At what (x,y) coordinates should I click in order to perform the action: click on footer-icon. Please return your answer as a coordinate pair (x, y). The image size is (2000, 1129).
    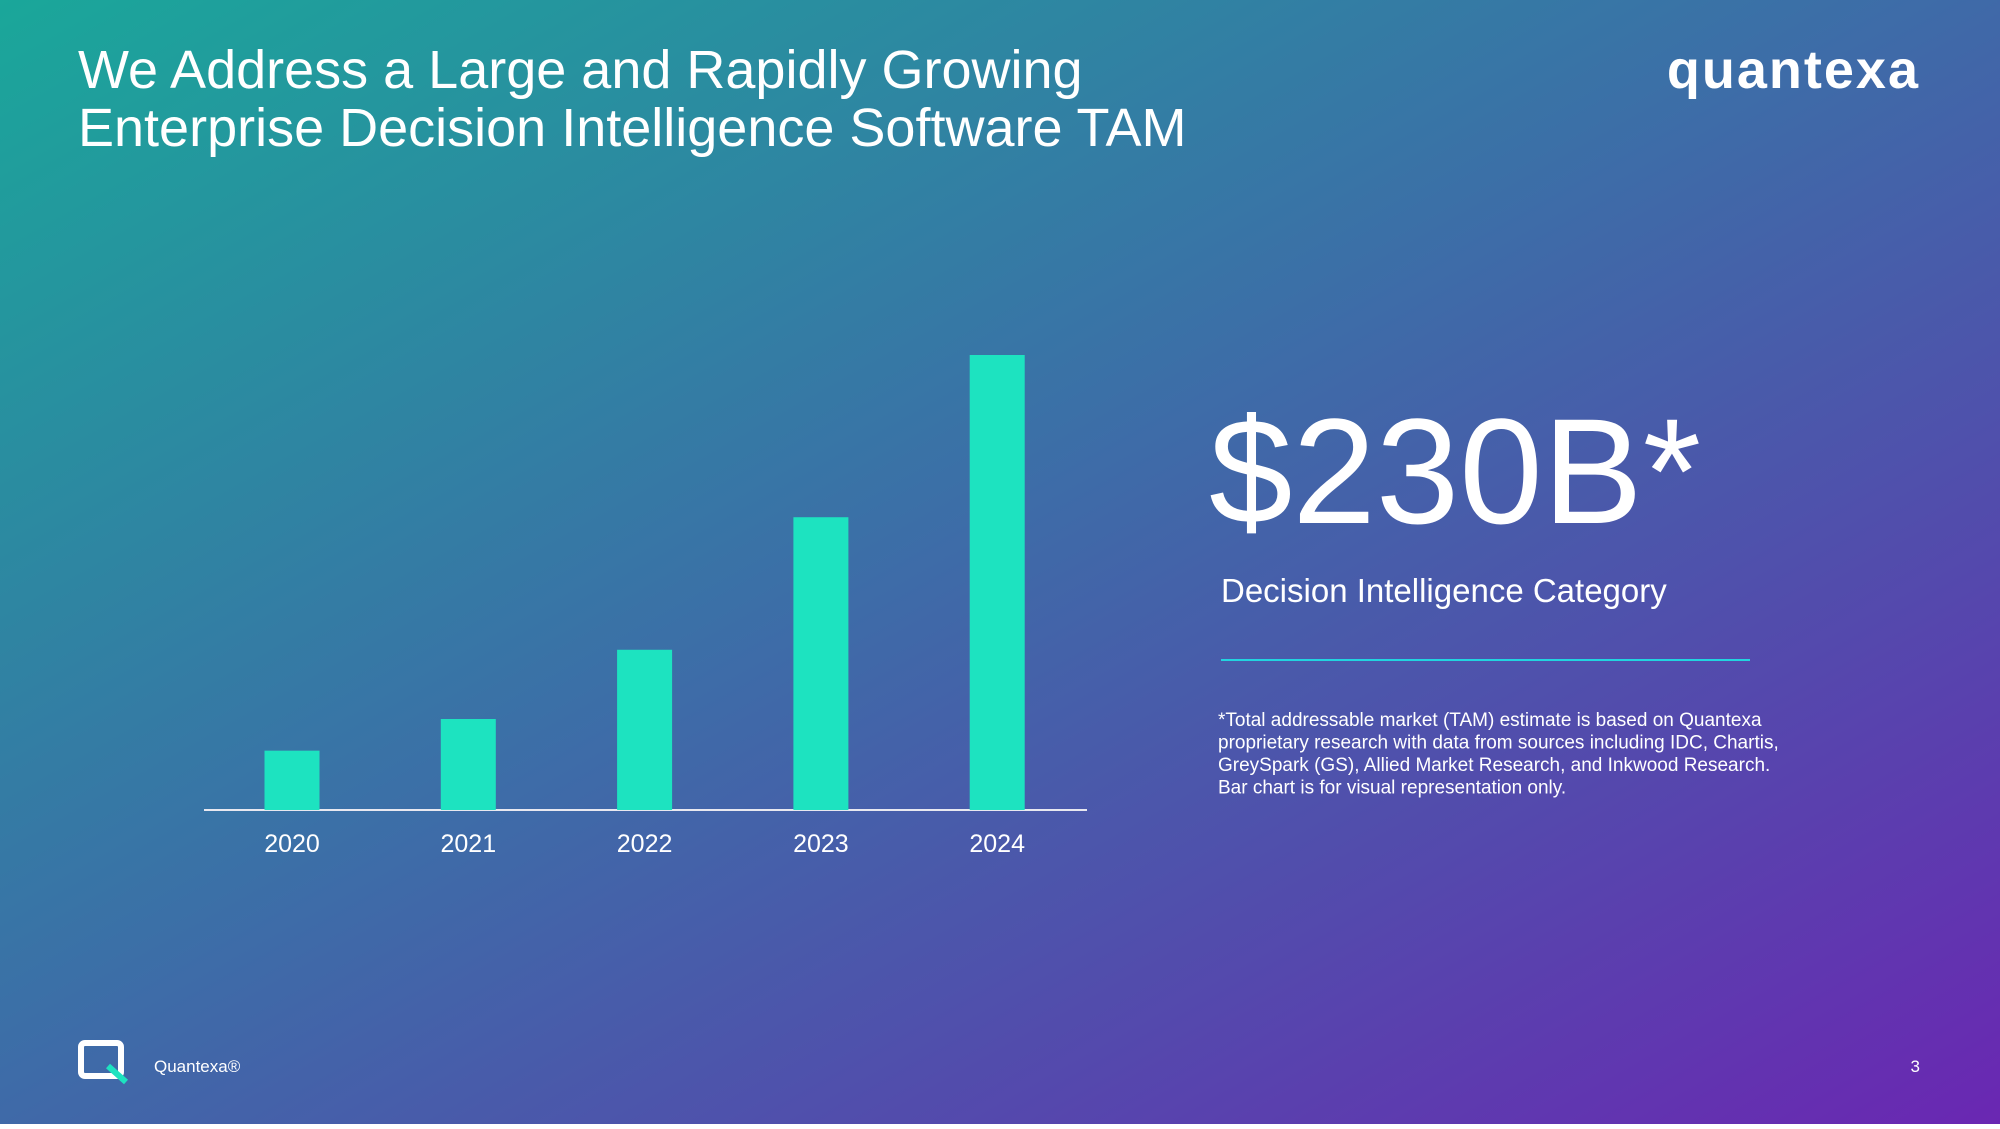
    Looking at the image, I should click on (103, 1062).